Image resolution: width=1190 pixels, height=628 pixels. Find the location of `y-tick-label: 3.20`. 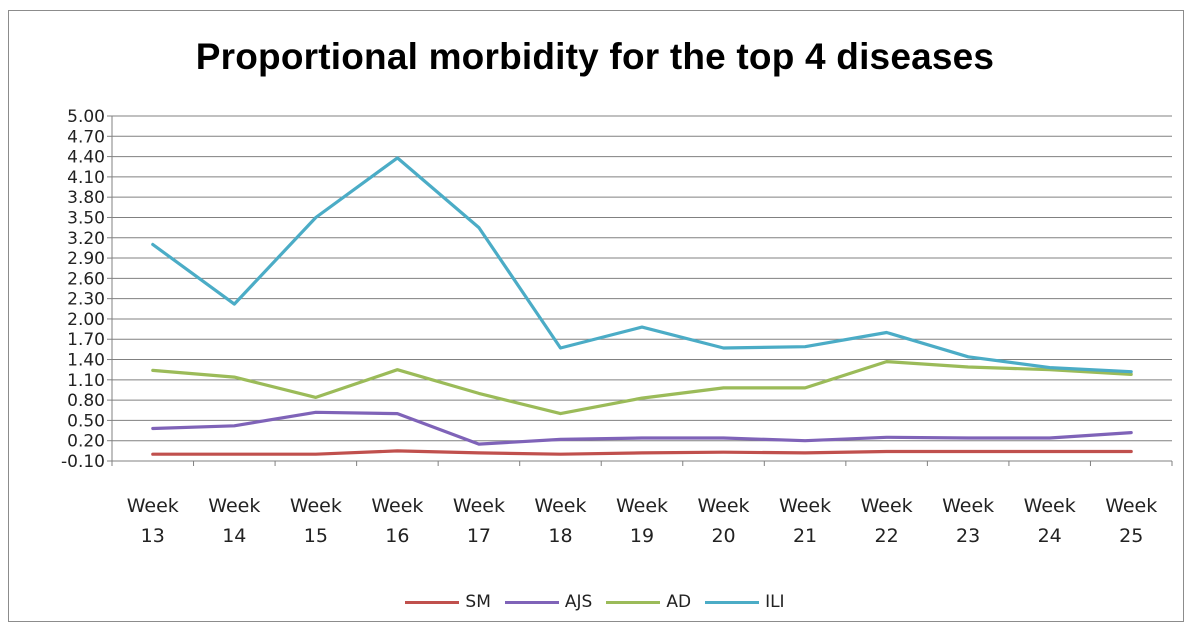

y-tick-label: 3.20 is located at coordinates (86, 239).